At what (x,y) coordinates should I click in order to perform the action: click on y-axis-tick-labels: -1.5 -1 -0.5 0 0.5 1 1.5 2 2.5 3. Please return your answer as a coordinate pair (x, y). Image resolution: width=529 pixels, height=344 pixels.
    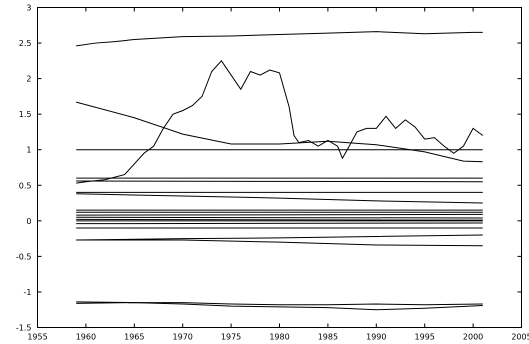
    Looking at the image, I should click on (24, 168).